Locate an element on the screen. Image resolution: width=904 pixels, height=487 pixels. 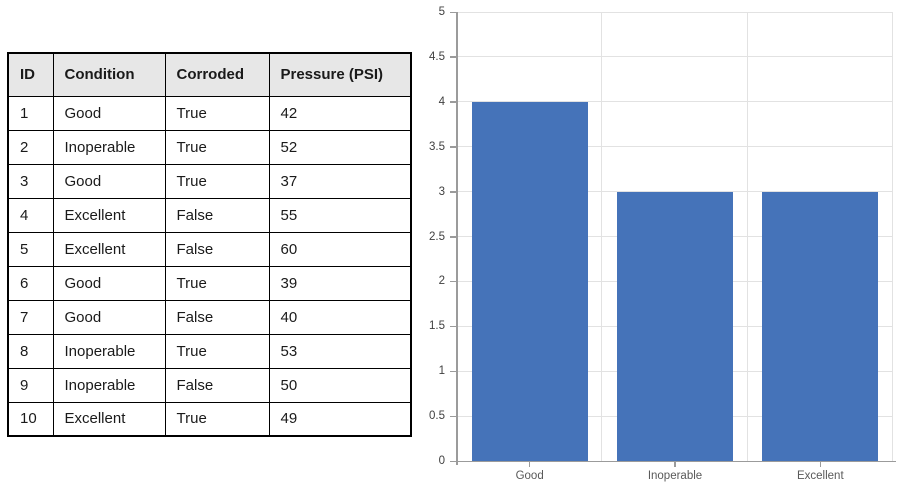
y-tick-label: 0.5 is located at coordinates (437, 416).